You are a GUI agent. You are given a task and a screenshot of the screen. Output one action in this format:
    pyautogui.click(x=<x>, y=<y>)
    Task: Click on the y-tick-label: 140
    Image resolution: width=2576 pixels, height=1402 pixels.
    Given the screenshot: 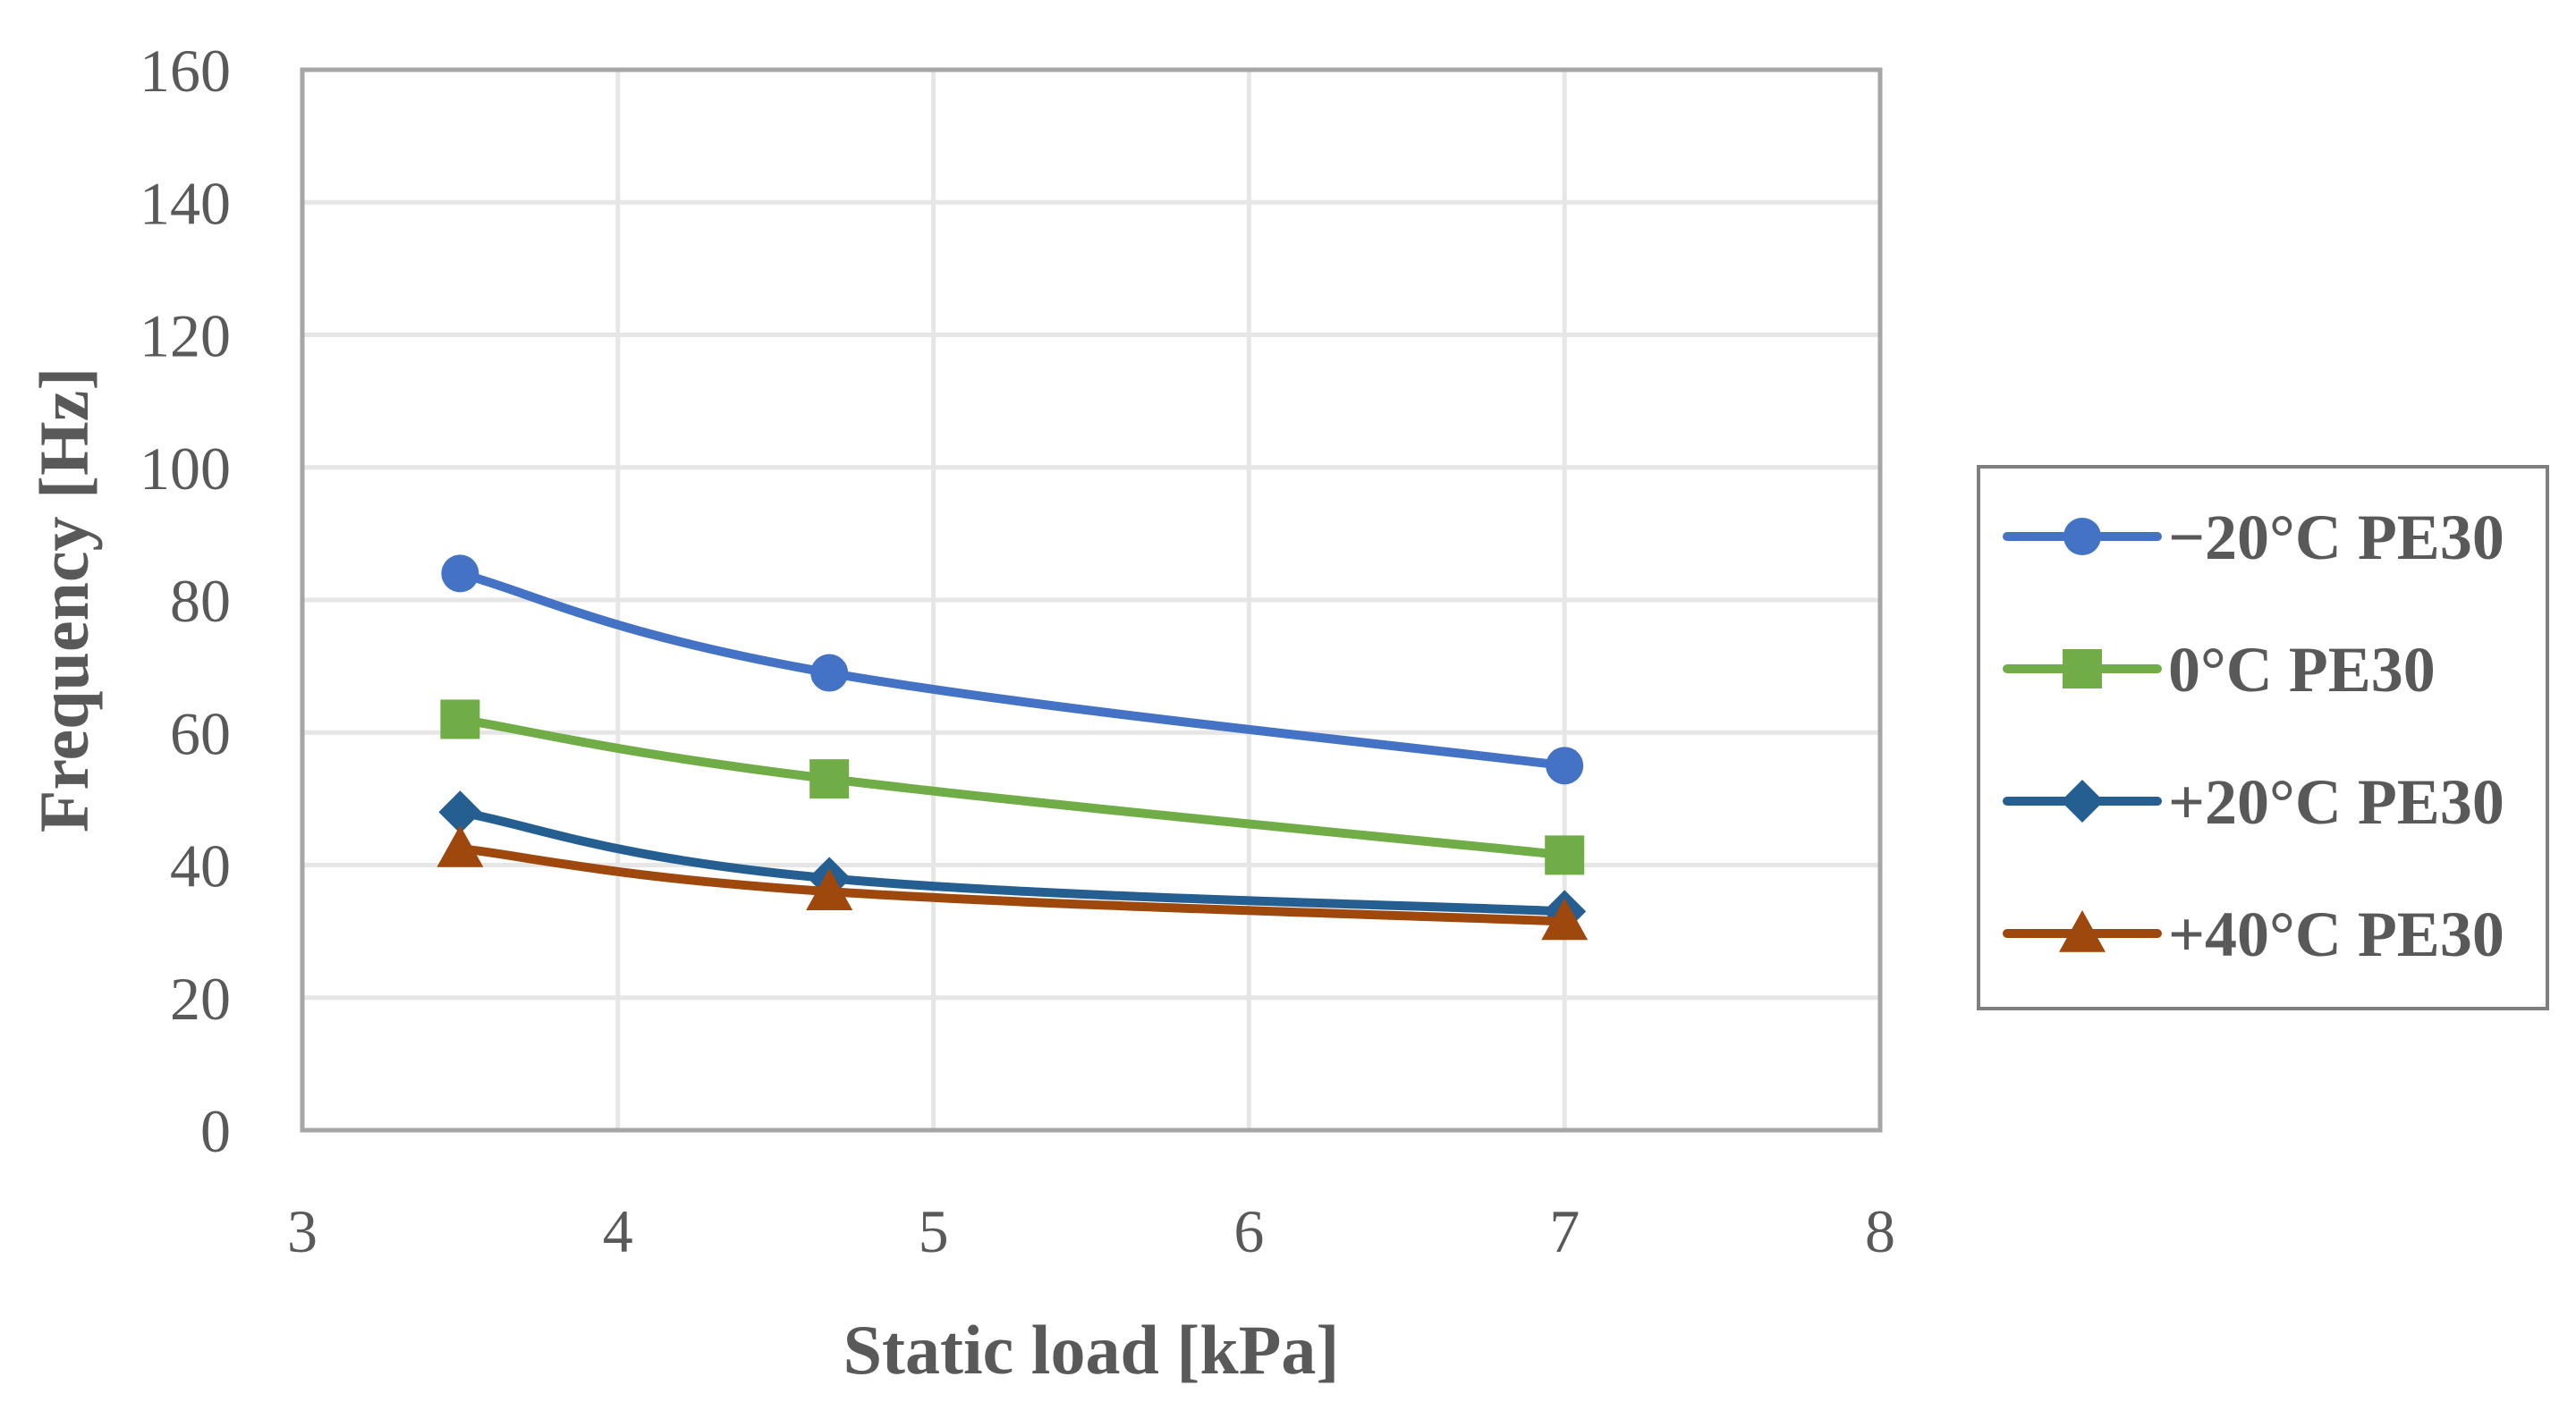 What is the action you would take?
    pyautogui.click(x=185, y=203)
    